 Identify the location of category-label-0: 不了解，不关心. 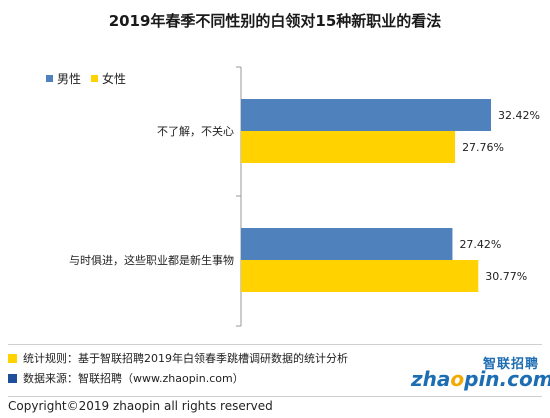
(195, 131).